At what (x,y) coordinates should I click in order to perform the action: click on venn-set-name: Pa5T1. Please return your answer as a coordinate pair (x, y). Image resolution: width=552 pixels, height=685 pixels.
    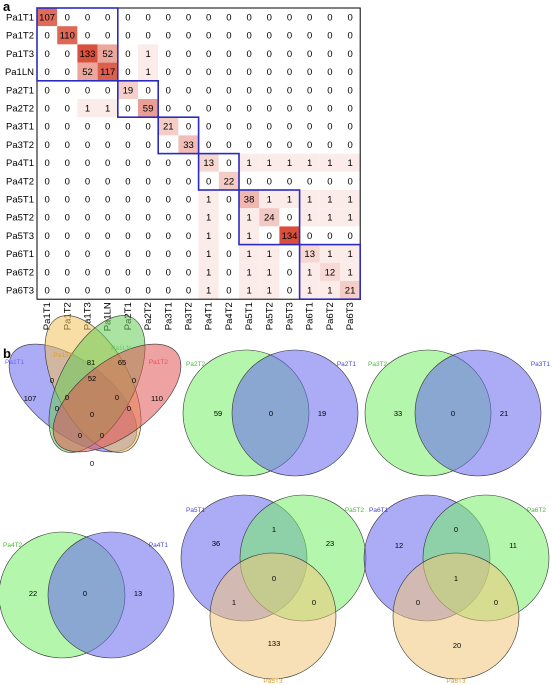
    Looking at the image, I should click on (196, 510).